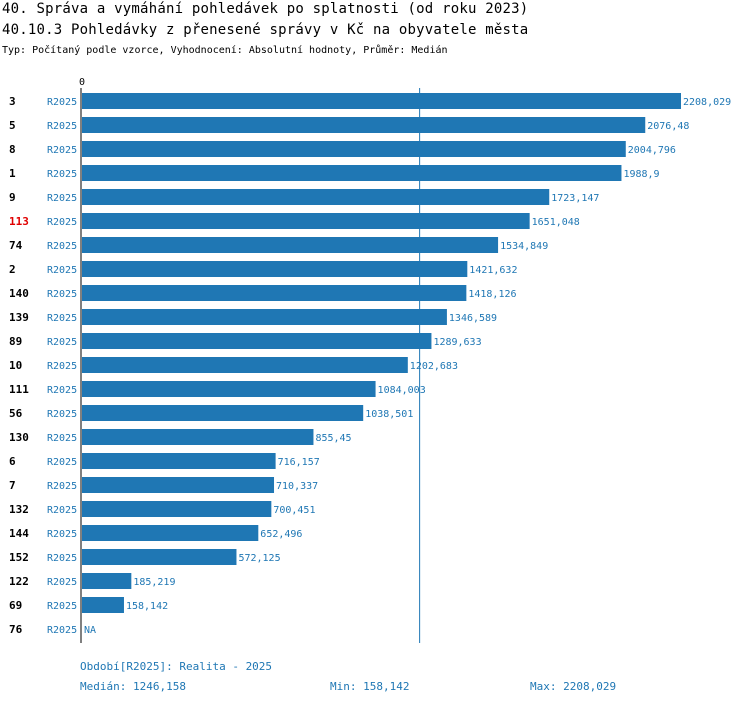 Image resolution: width=750 pixels, height=704 pixels. What do you see at coordinates (15, 341) in the screenshot?
I see `category-label: 89` at bounding box center [15, 341].